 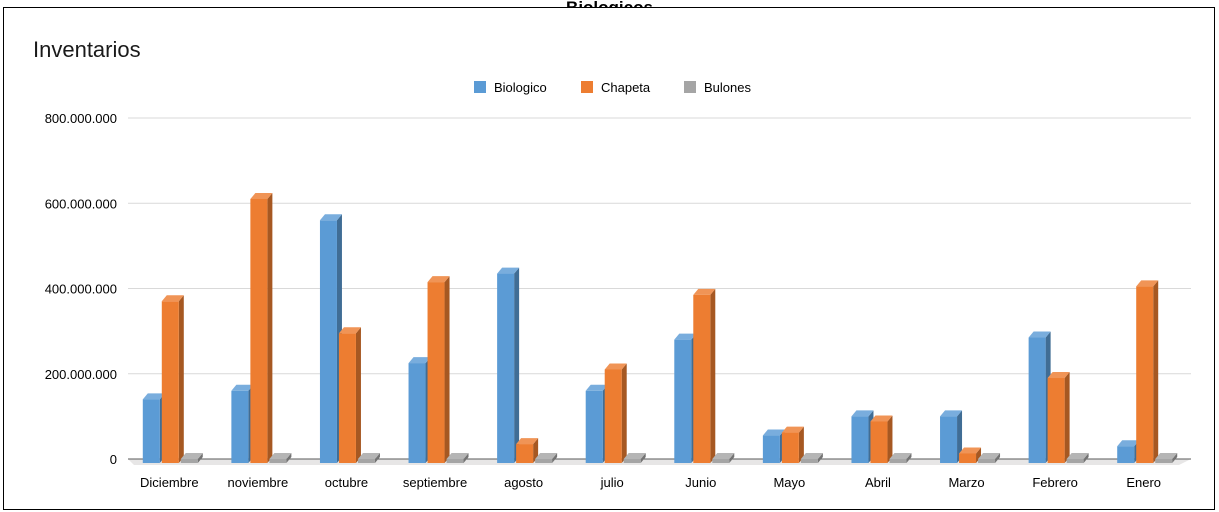 I want to click on bar-chapeta-diciembre, so click(x=172, y=379).